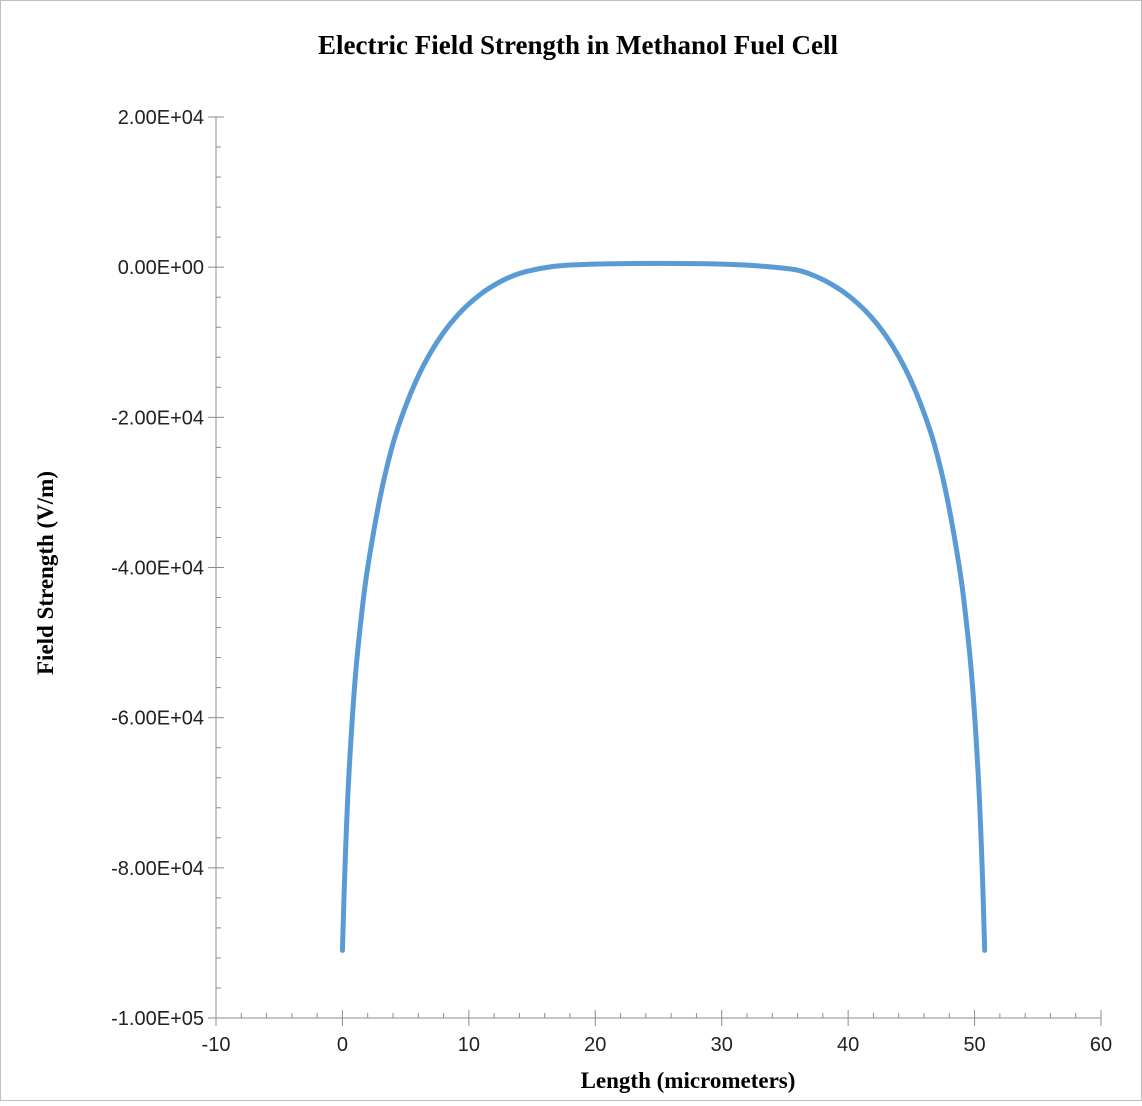  What do you see at coordinates (216, 1045) in the screenshot?
I see `x-tick-label: -10` at bounding box center [216, 1045].